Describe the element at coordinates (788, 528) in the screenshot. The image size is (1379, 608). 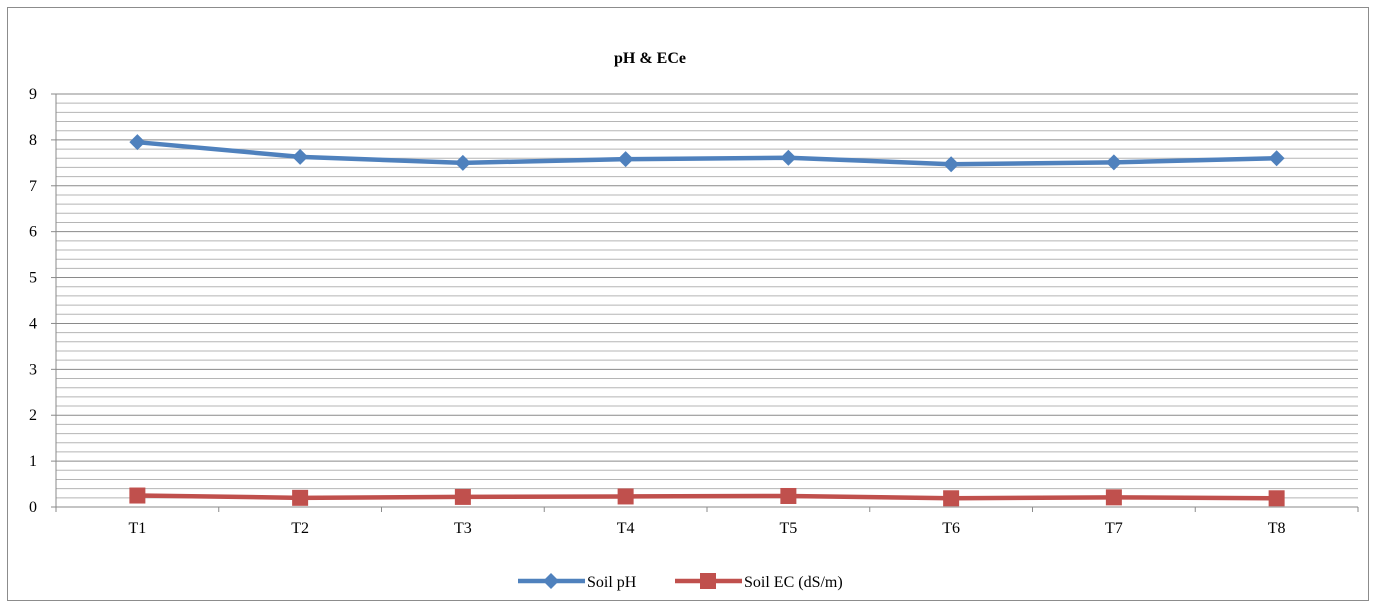
I see `x-tick-label: T5` at that location.